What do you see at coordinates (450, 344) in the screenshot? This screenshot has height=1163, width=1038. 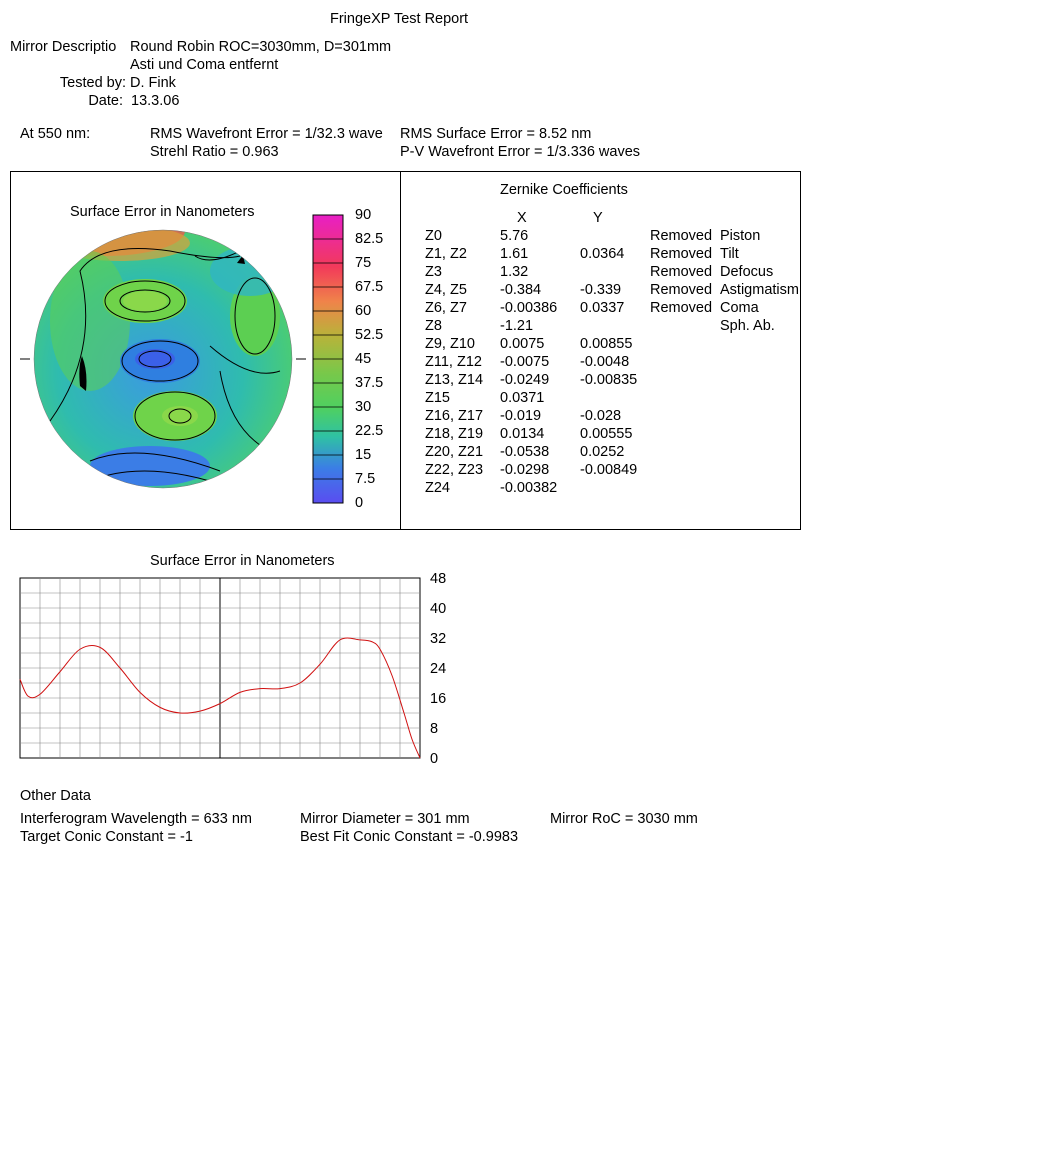 I see `zernike-term: Z9, Z10` at bounding box center [450, 344].